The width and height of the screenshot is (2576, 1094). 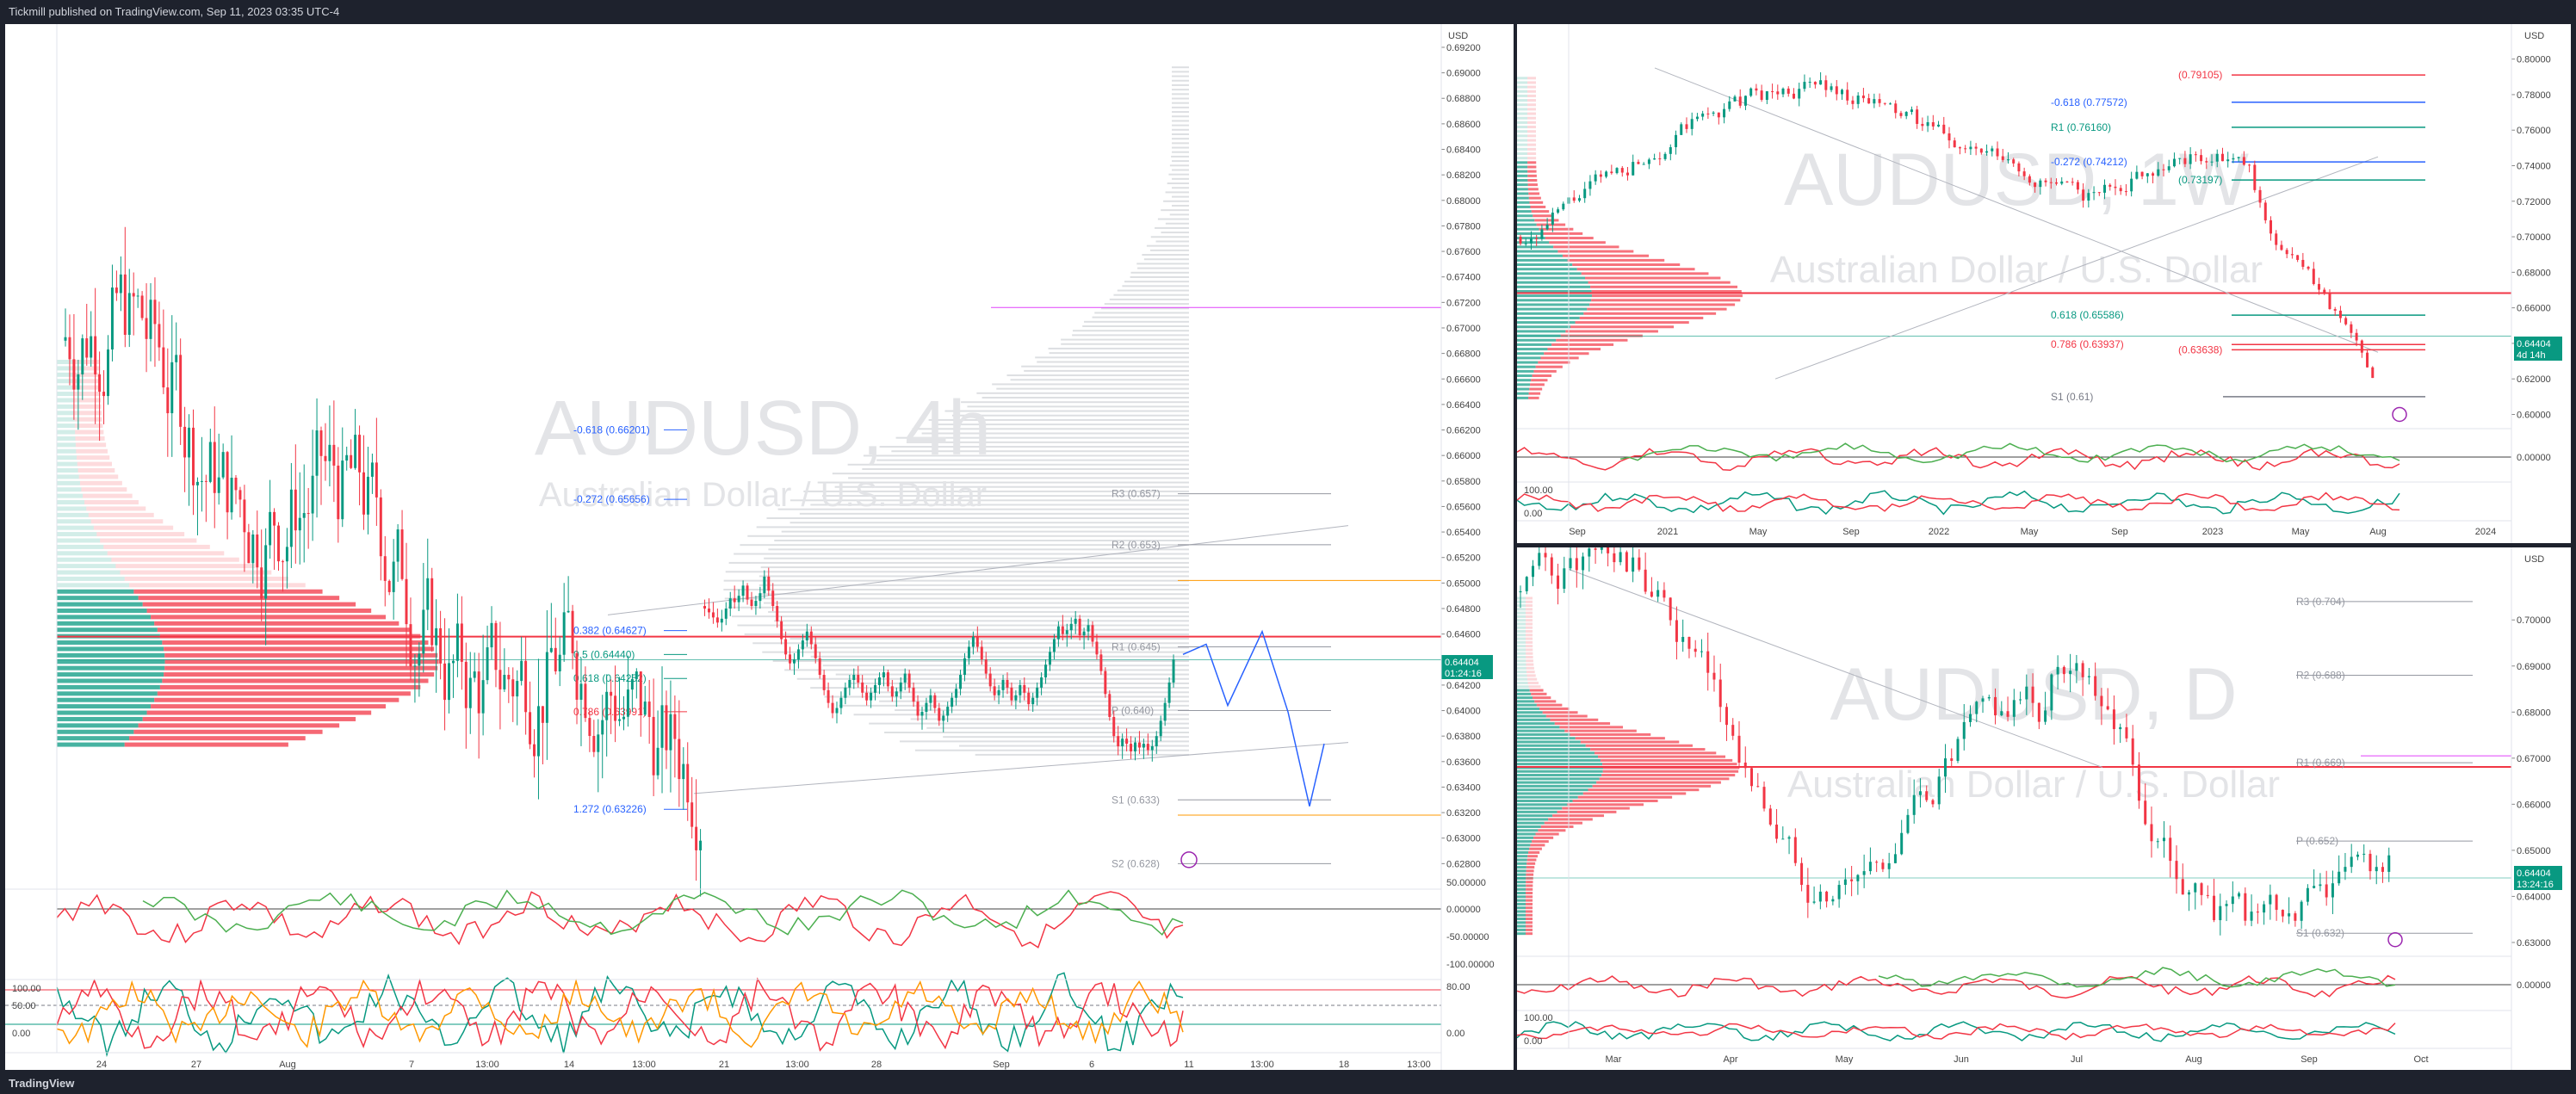 I want to click on price-tick-label: 0.69000, so click(x=2534, y=667).